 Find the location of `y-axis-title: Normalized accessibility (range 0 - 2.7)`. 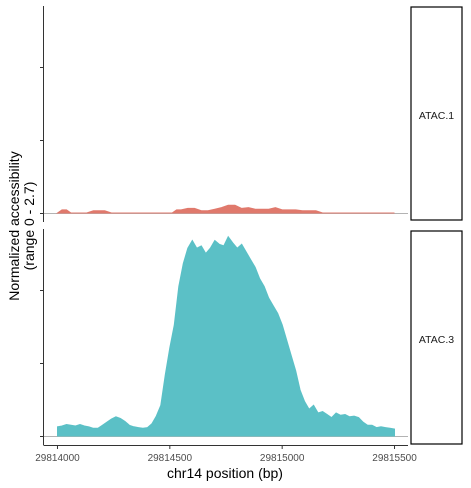

y-axis-title: Normalized accessibility (range 0 - 2.7) is located at coordinates (21, 225).